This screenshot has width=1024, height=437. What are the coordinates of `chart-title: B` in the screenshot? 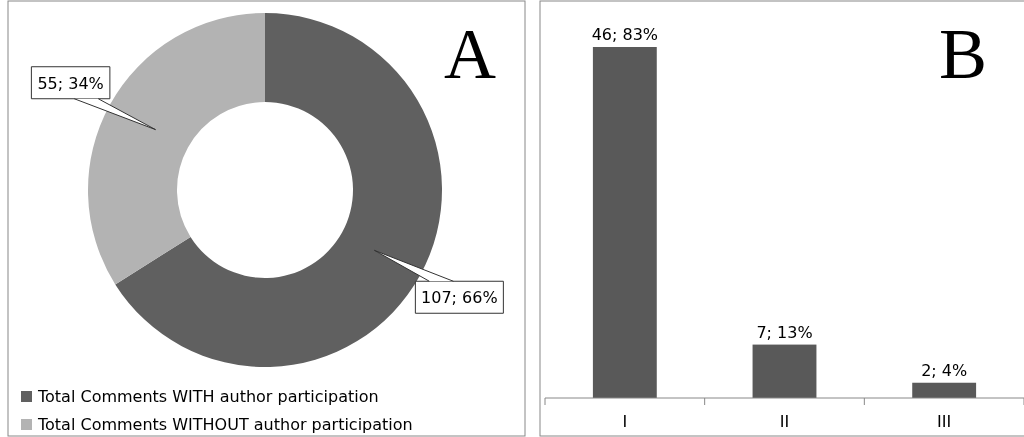 It's located at (963, 54).